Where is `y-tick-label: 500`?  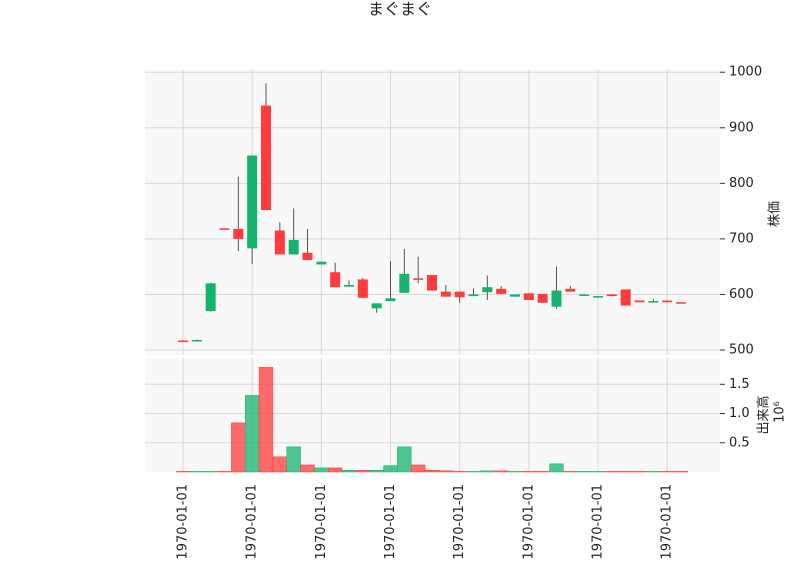 y-tick-label: 500 is located at coordinates (741, 350).